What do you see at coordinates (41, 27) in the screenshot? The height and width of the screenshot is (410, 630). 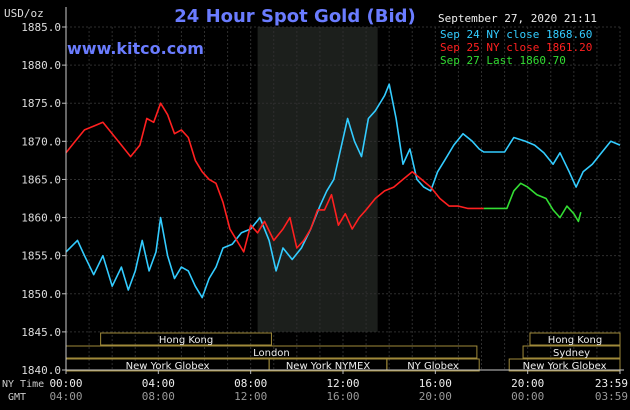 I see `y-tick-label: 1885.0` at bounding box center [41, 27].